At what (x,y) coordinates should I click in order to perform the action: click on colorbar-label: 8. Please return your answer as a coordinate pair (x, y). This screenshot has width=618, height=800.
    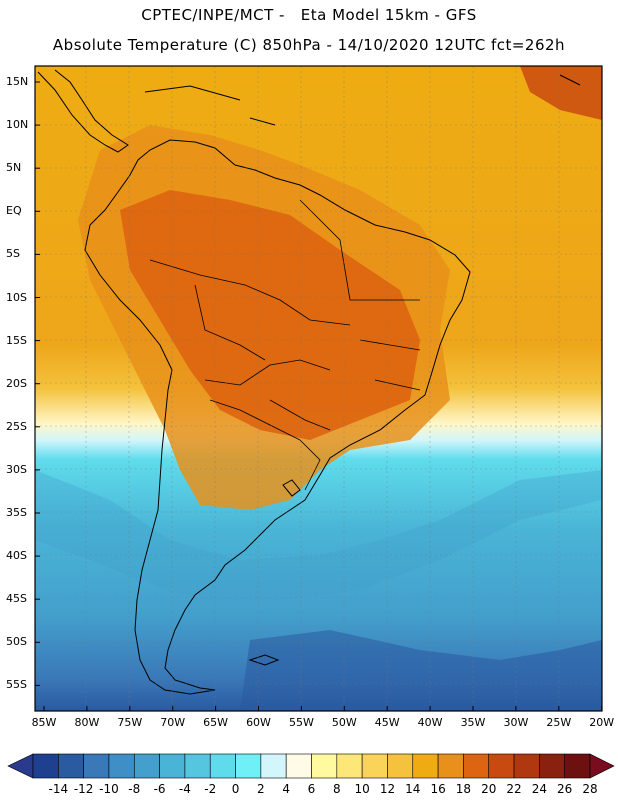
    Looking at the image, I should click on (336, 789).